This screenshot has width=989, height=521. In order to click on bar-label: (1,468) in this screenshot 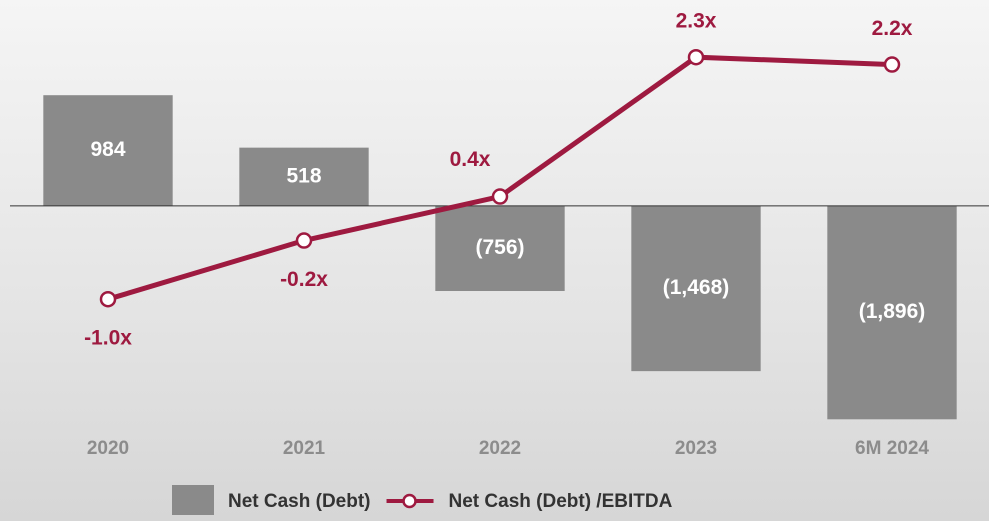, I will do `click(696, 287)`.